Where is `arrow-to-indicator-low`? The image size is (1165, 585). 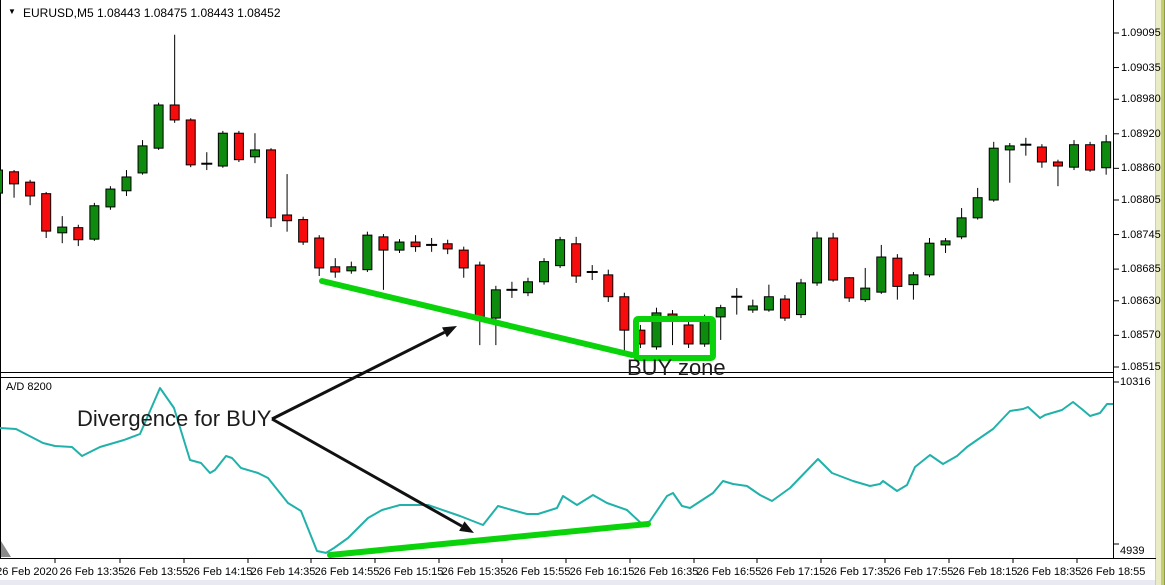
arrow-to-indicator-low is located at coordinates (367, 472).